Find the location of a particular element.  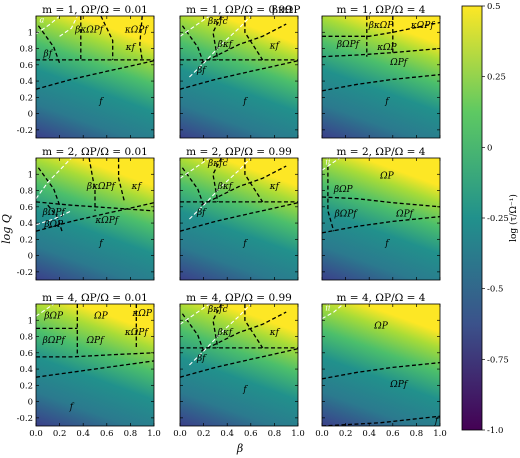

x-axis-label: β is located at coordinates (239, 448).